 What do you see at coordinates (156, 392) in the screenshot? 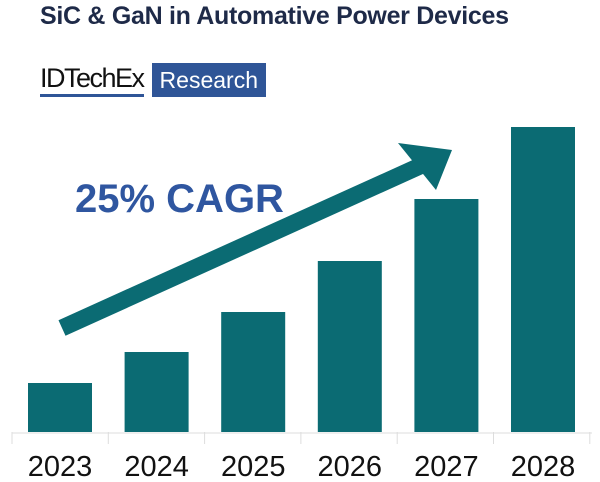
I see `bar-2024` at bounding box center [156, 392].